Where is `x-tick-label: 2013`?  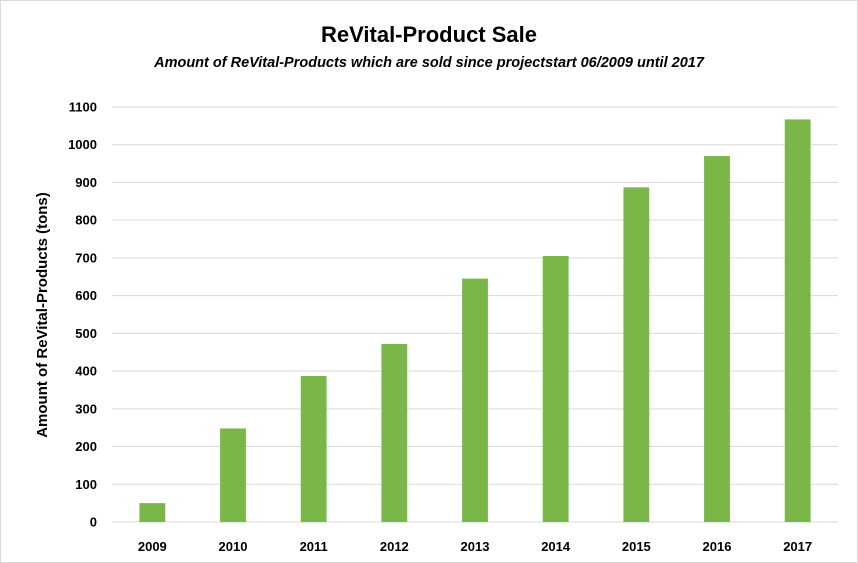
x-tick-label: 2013 is located at coordinates (475, 546).